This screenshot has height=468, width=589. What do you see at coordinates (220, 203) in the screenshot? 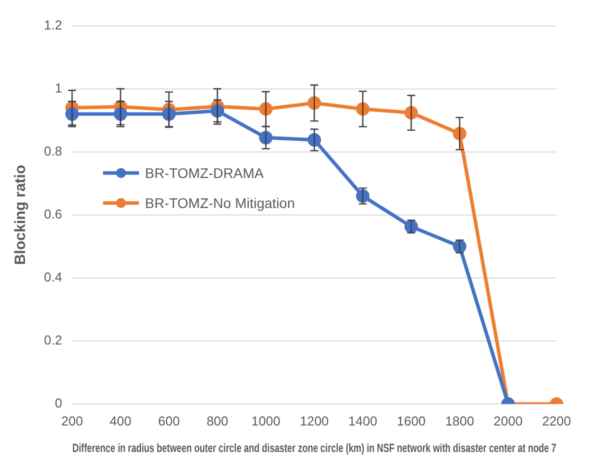
I see `legend-label: BR-TOMZ-No Mitigation` at bounding box center [220, 203].